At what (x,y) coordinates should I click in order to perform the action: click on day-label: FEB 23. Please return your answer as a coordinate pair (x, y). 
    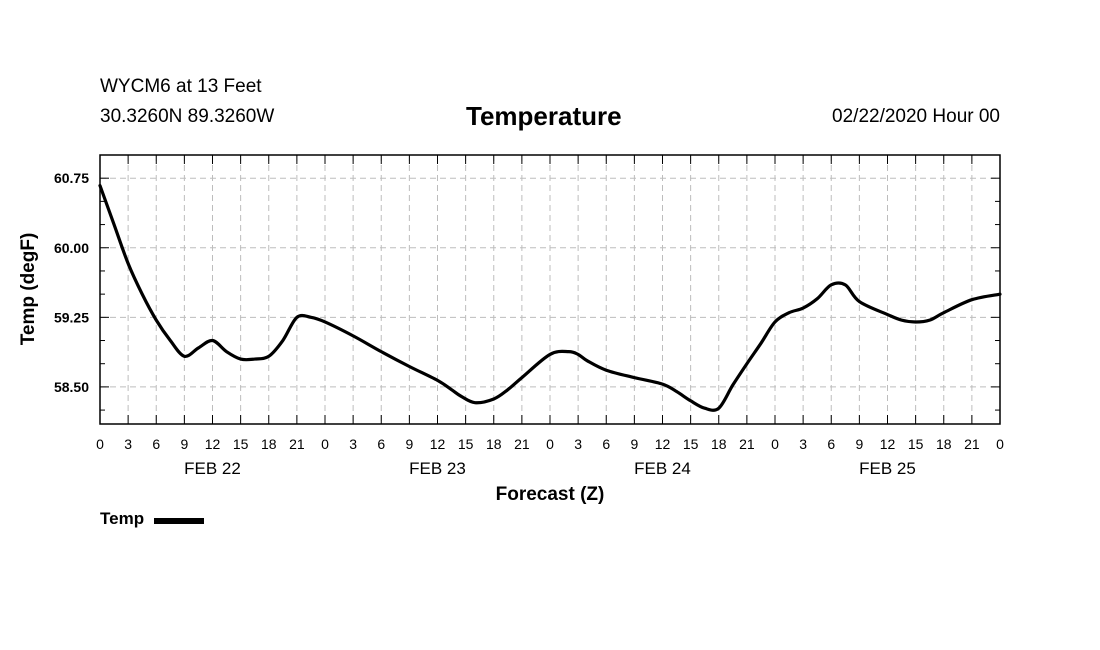
    Looking at the image, I should click on (437, 468).